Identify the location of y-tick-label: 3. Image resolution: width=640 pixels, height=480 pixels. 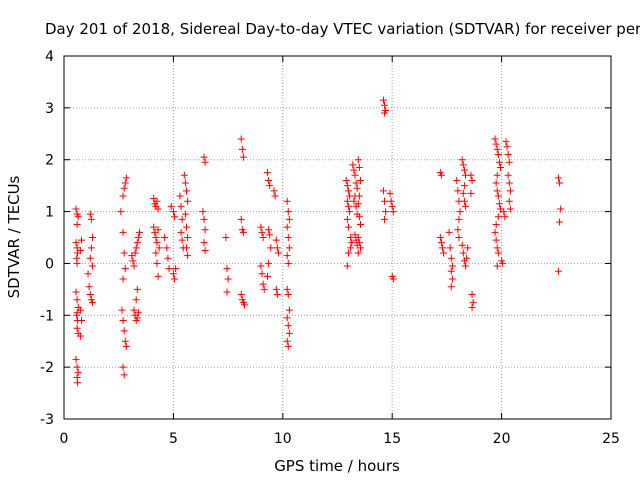
(49, 109).